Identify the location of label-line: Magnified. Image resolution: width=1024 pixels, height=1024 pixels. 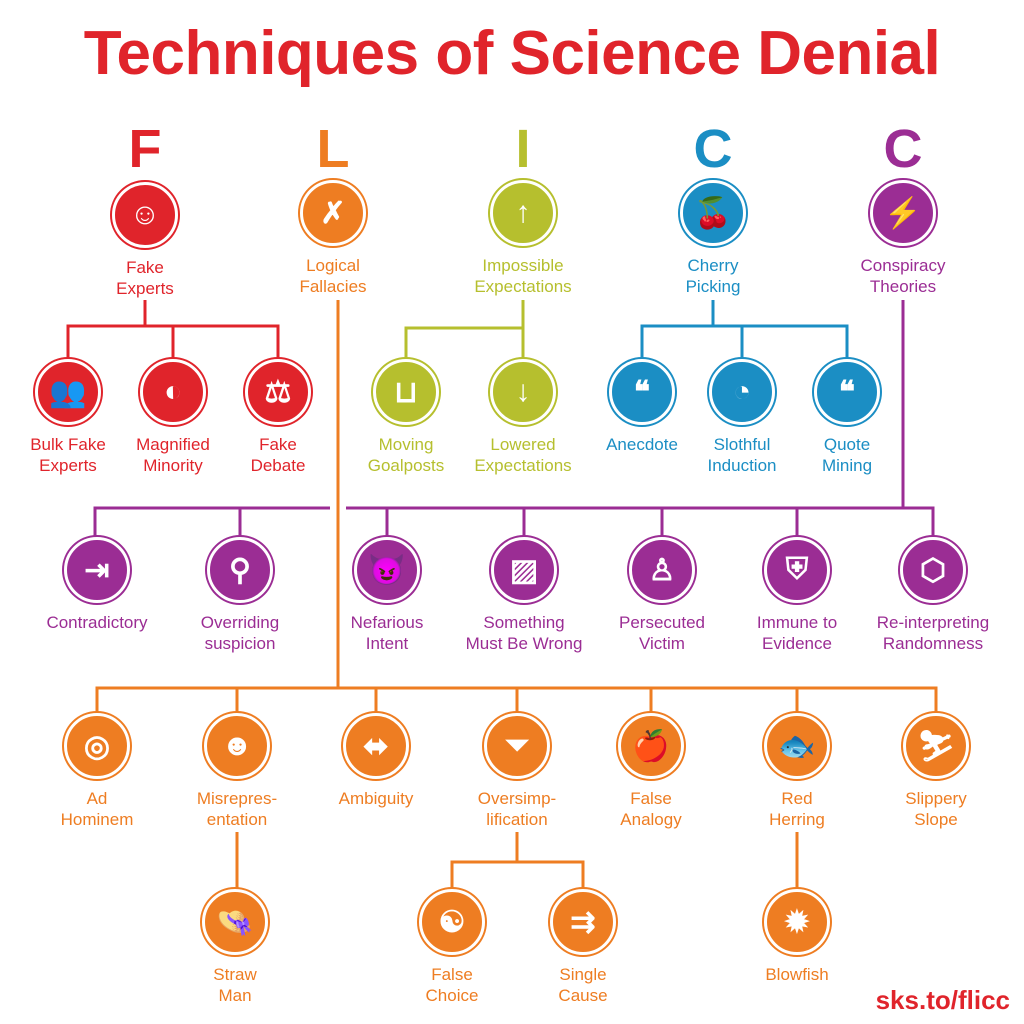
(173, 444).